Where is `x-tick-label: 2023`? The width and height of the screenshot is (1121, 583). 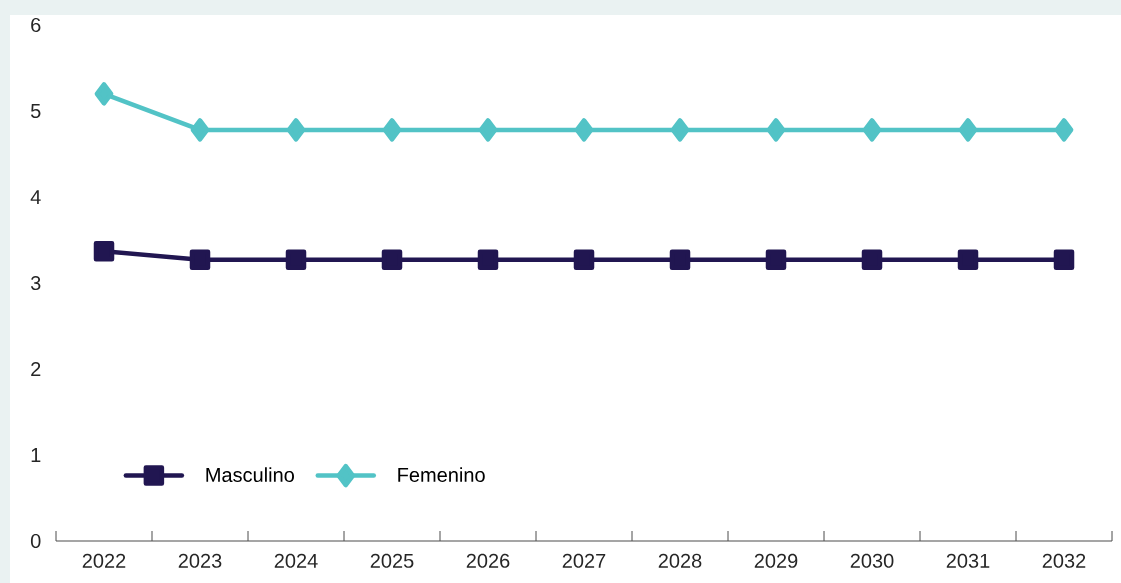 x-tick-label: 2023 is located at coordinates (200, 560).